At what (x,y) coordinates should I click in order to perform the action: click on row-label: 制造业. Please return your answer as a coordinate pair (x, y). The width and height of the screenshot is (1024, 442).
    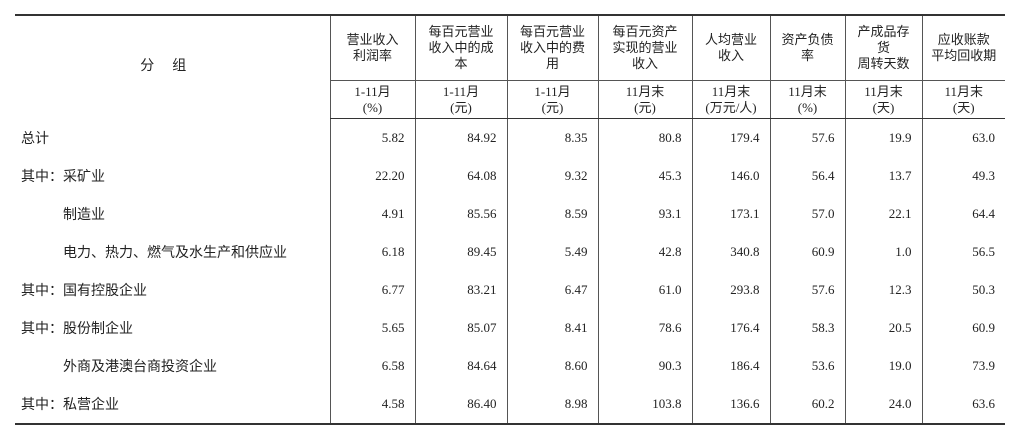
    Looking at the image, I should click on (84, 215).